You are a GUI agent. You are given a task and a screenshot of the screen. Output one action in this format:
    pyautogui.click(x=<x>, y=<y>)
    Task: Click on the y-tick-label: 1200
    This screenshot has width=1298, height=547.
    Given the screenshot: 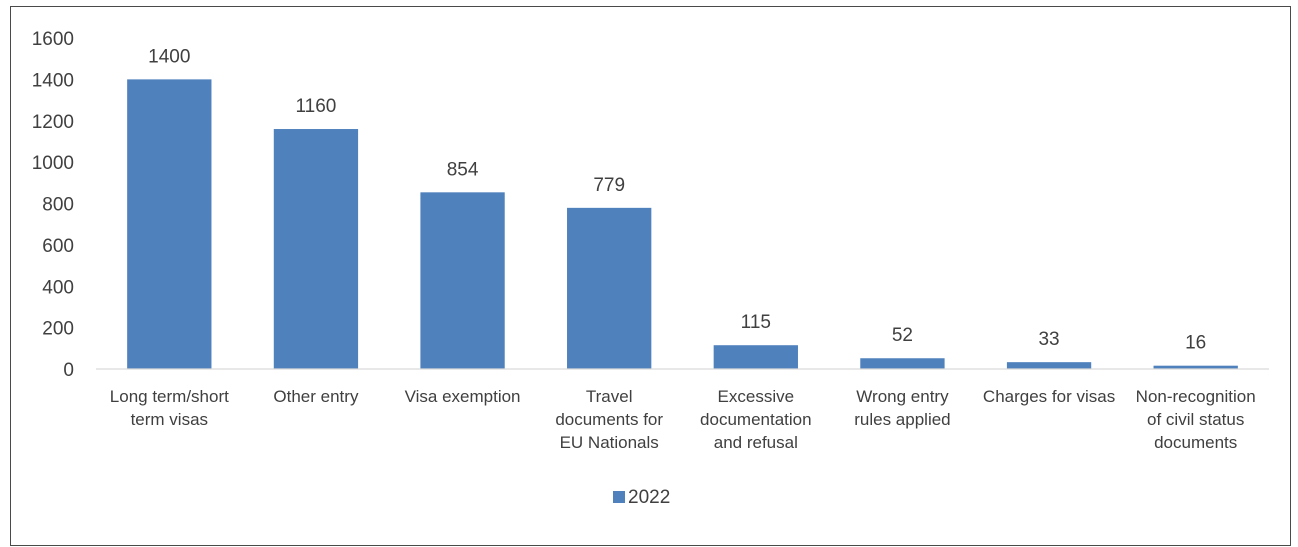 What is the action you would take?
    pyautogui.click(x=53, y=122)
    